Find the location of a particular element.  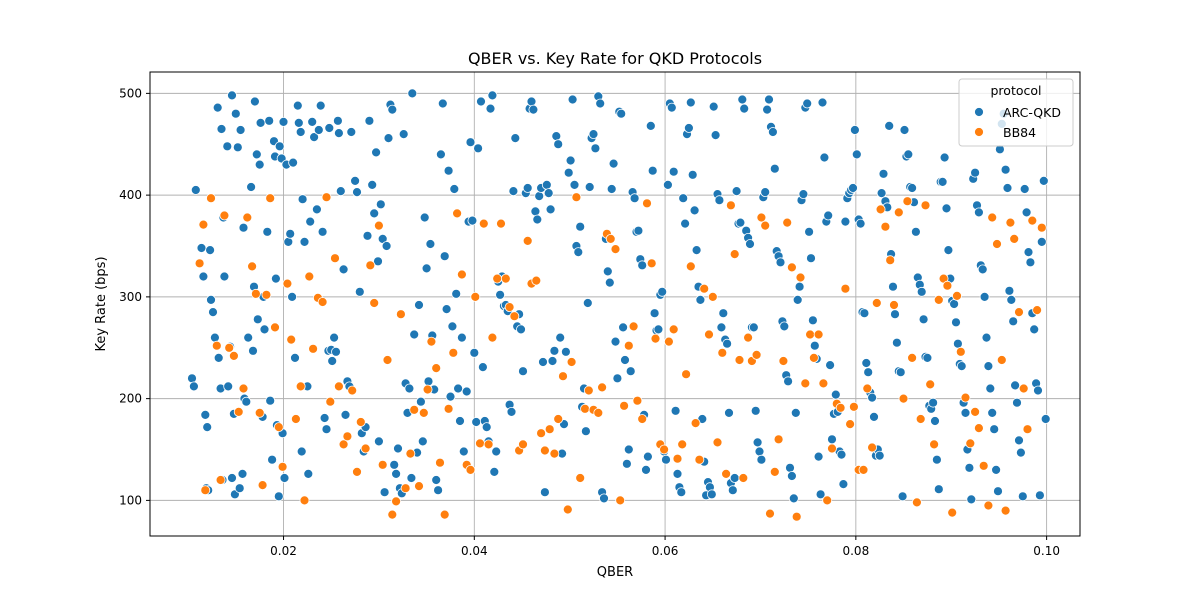

y-tick-label: 200 is located at coordinates (130, 399).